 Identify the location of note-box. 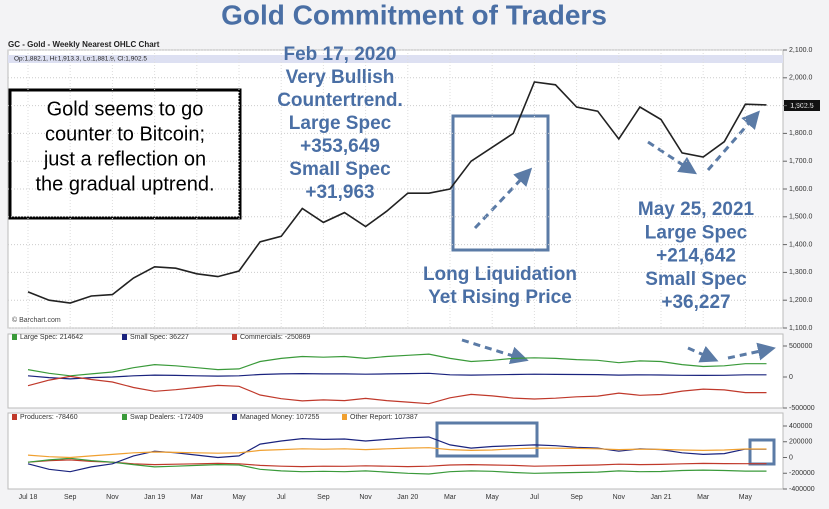
(125, 154).